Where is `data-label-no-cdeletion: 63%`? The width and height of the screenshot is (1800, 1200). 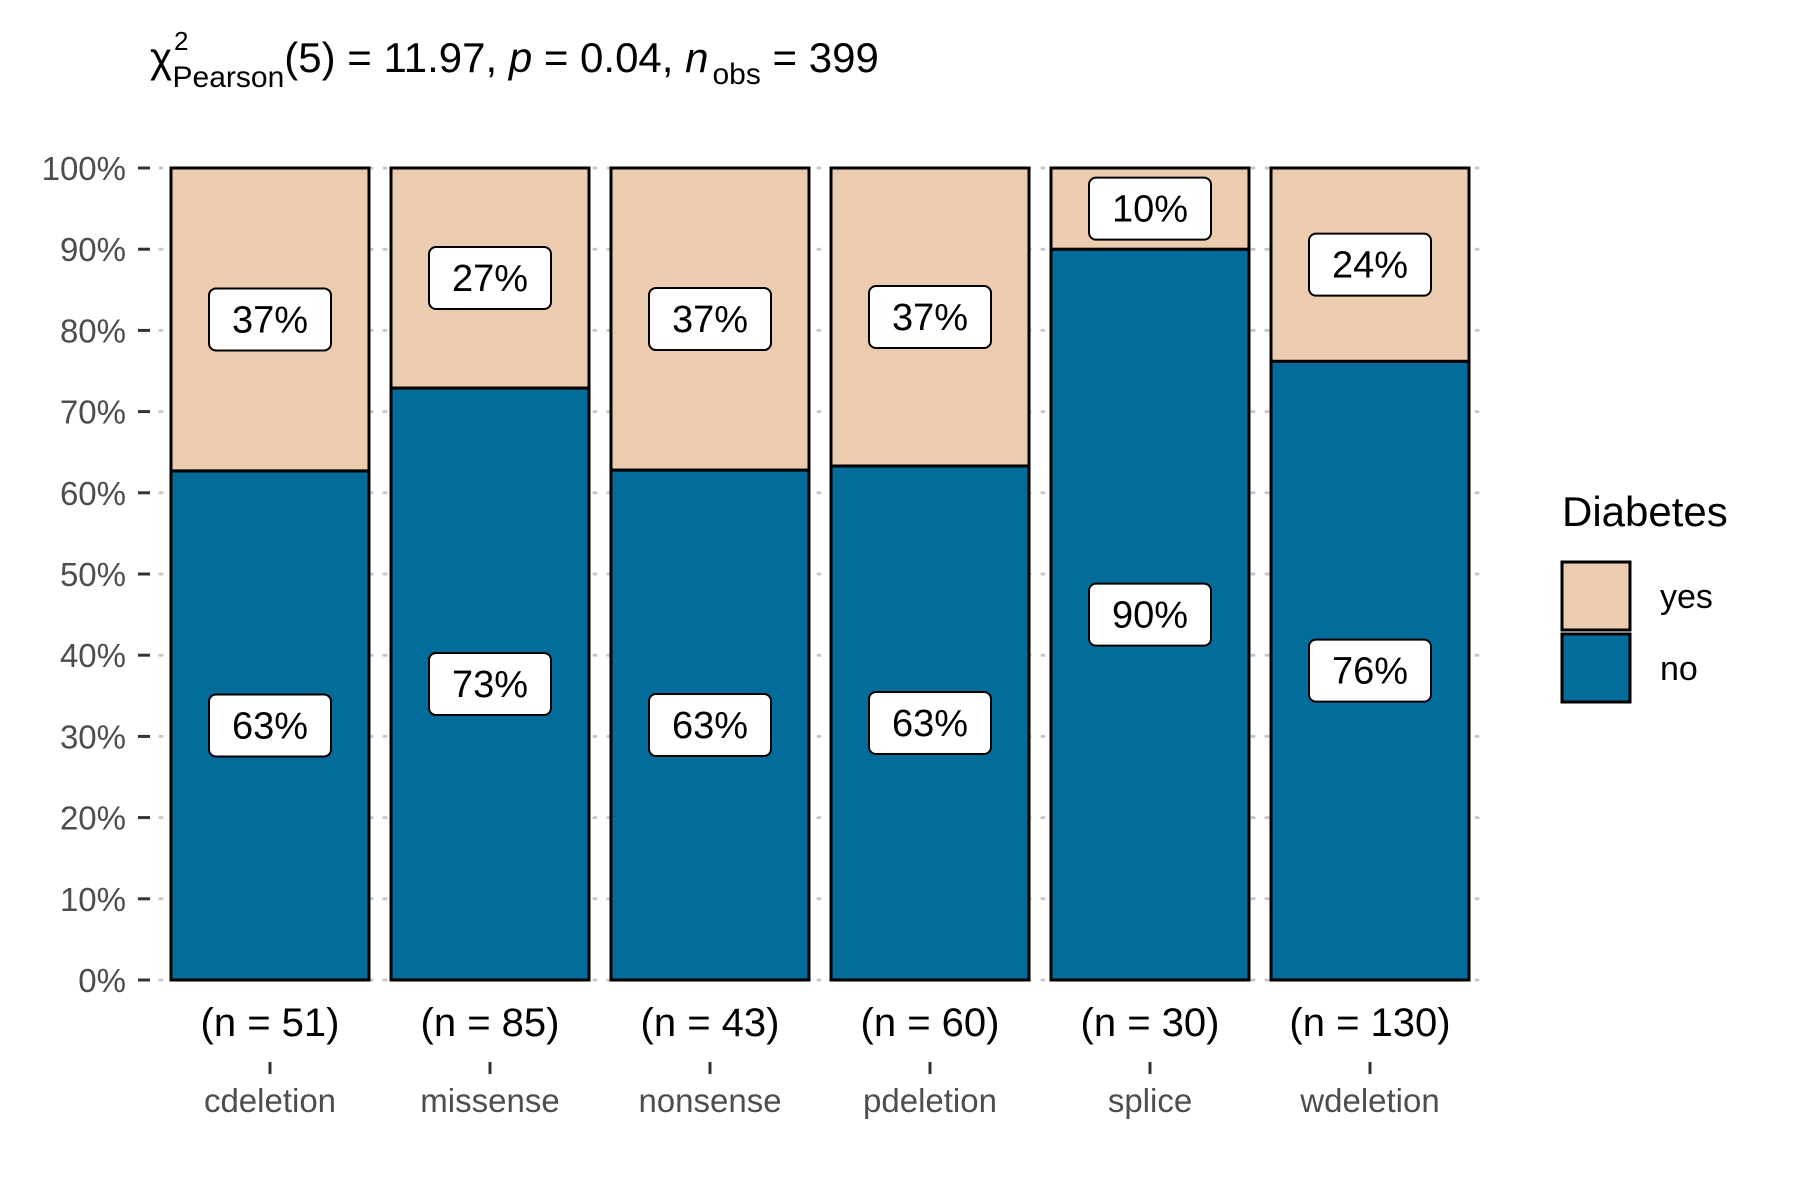
data-label-no-cdeletion: 63% is located at coordinates (270, 726).